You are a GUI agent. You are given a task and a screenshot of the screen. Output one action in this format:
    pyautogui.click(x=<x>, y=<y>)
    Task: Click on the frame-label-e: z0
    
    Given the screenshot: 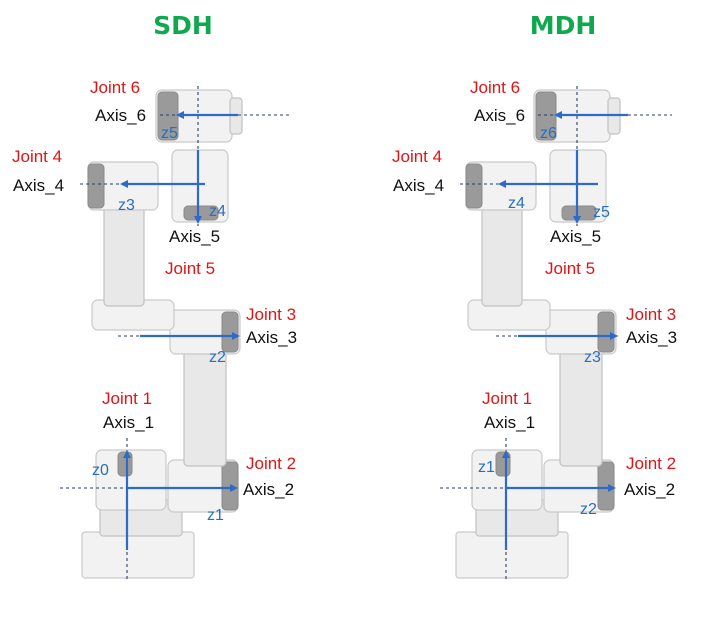 What is the action you would take?
    pyautogui.click(x=100, y=470)
    